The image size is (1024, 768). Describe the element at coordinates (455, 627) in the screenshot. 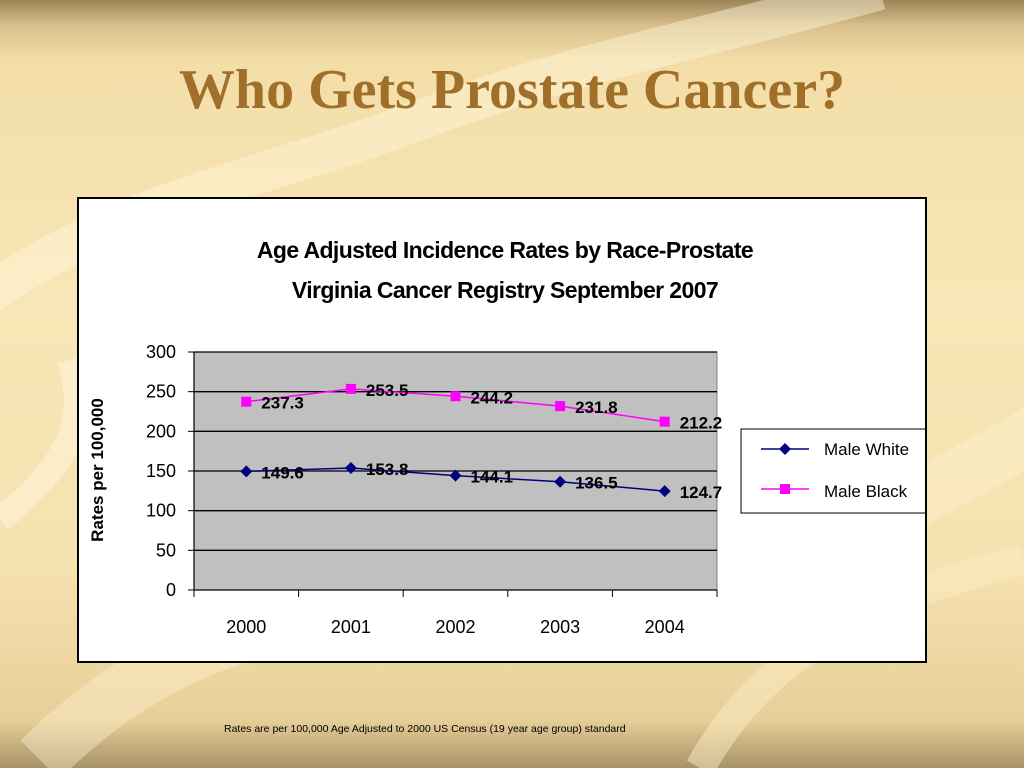

I see `x-tick-label-2002: 2002` at that location.